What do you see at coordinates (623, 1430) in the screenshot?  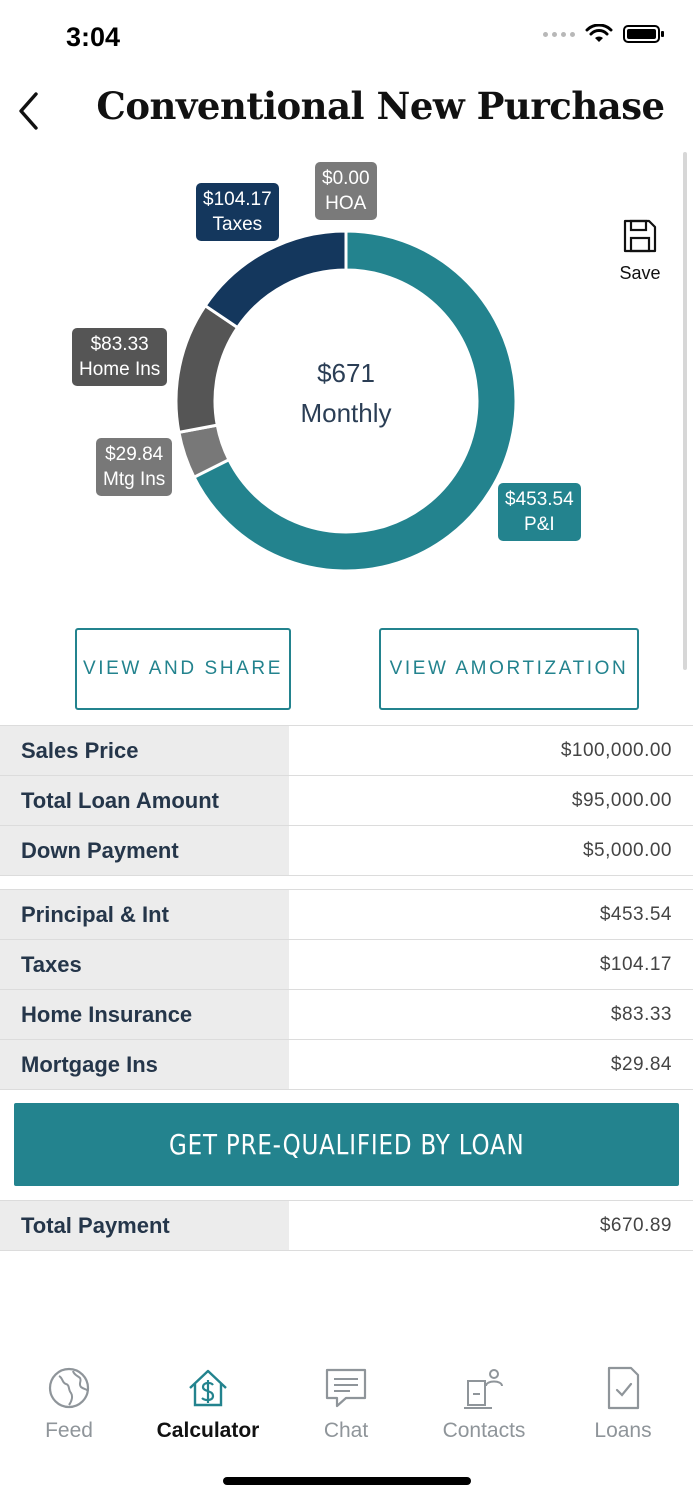 I see `tab-label: Loans` at bounding box center [623, 1430].